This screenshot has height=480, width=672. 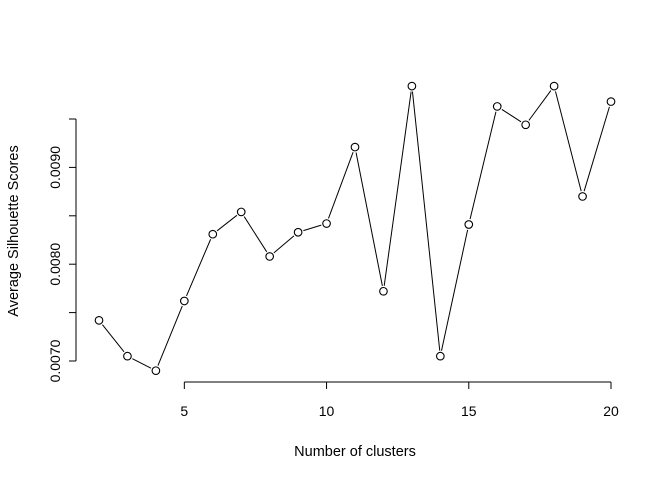 I want to click on x-axis-title: Number of clusters, so click(x=355, y=452).